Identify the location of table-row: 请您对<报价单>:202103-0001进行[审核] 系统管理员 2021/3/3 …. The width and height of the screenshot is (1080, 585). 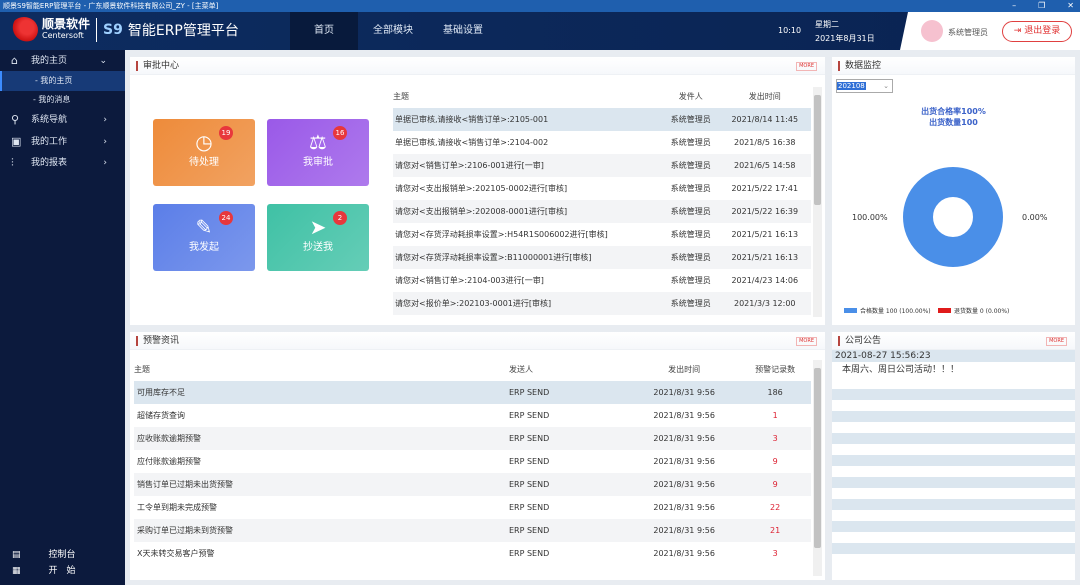
(602, 303).